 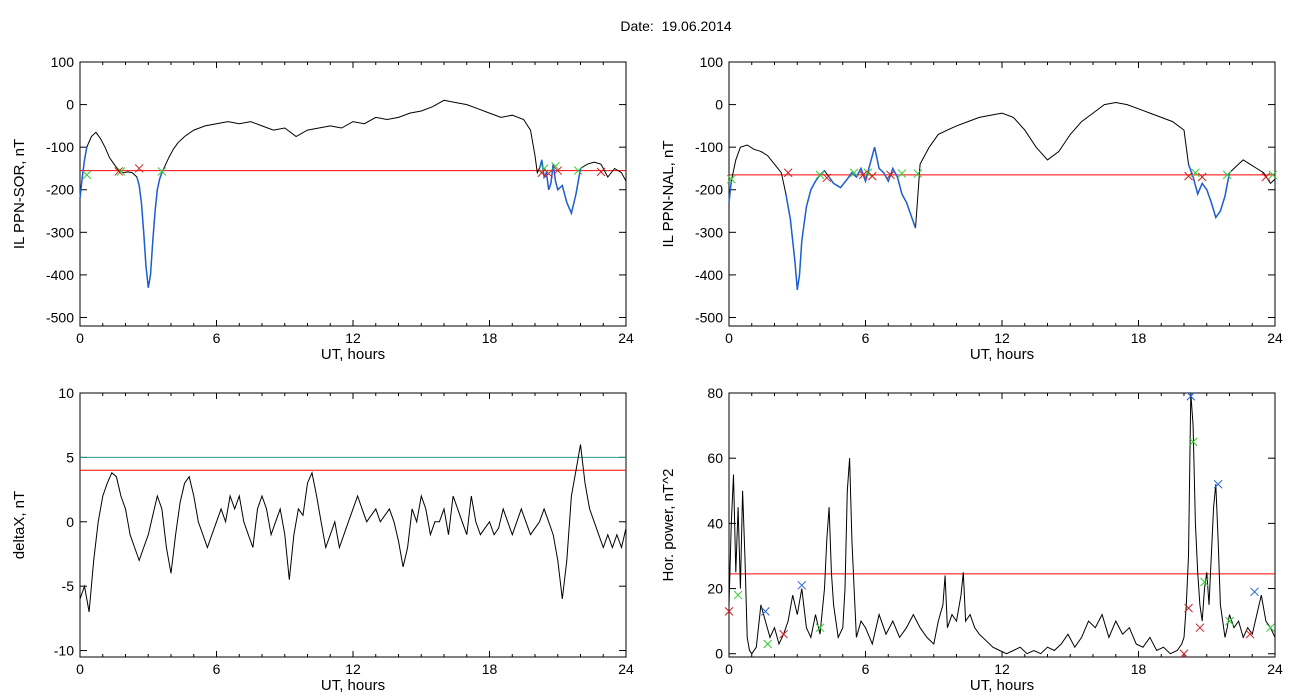 What do you see at coordinates (353, 685) in the screenshot?
I see `deltax-x-axis-label: UT, hours` at bounding box center [353, 685].